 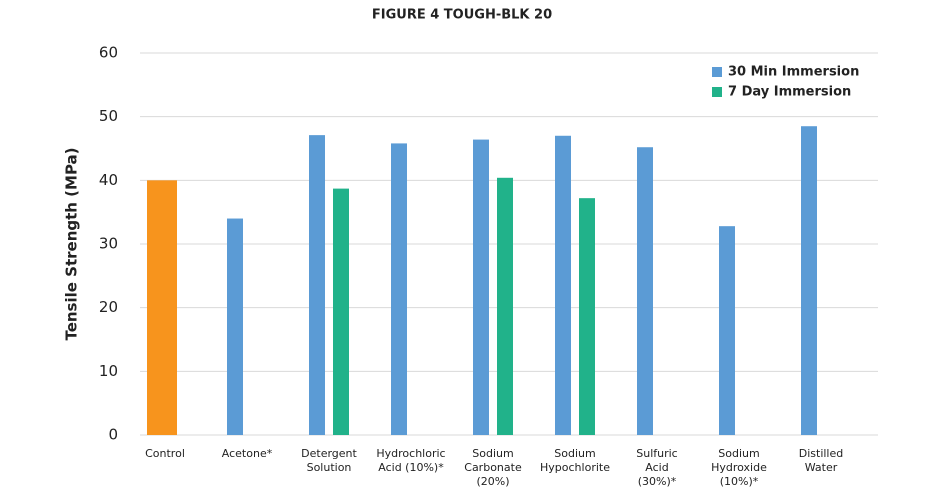 I want to click on x-tick-label: Acetone*, so click(x=247, y=453).